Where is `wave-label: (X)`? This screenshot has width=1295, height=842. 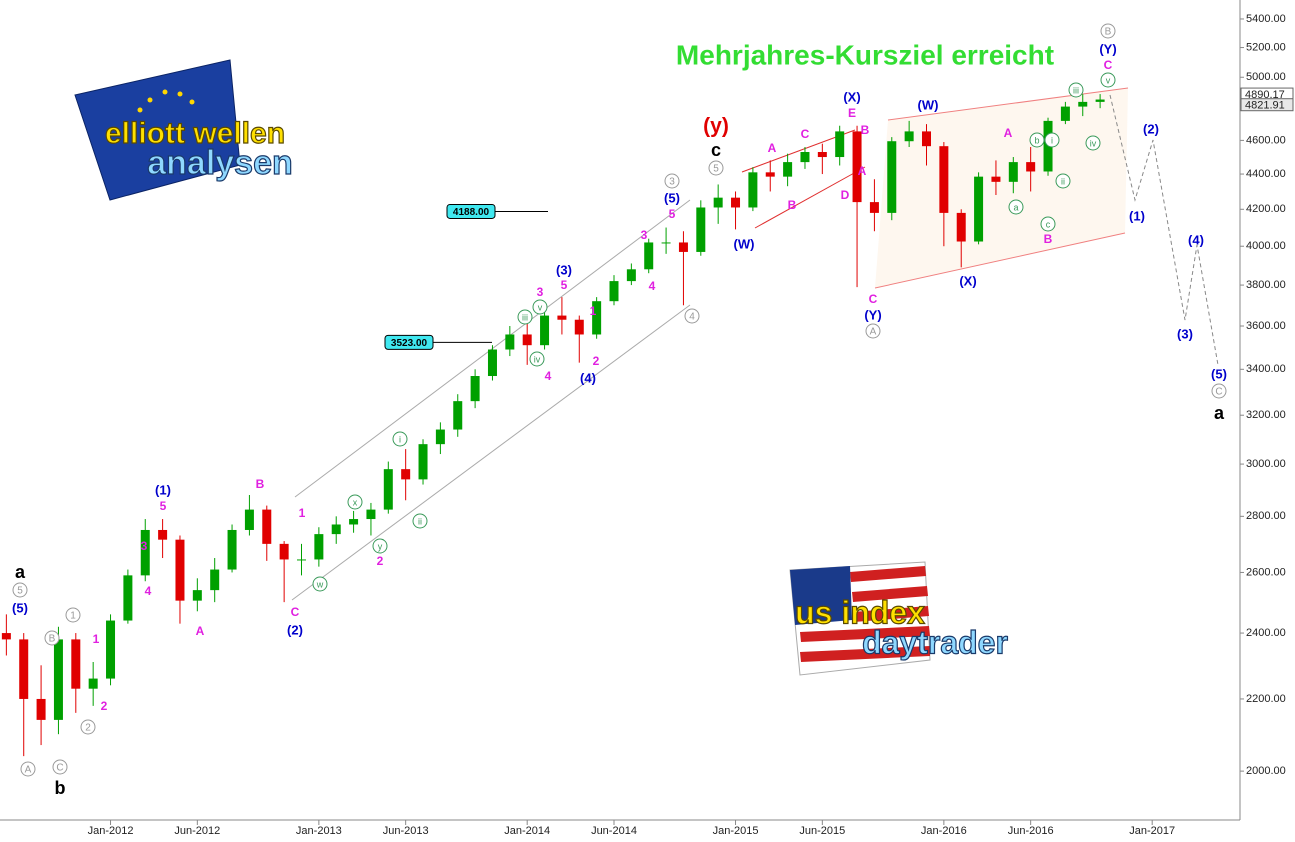
wave-label: (X) is located at coordinates (851, 96).